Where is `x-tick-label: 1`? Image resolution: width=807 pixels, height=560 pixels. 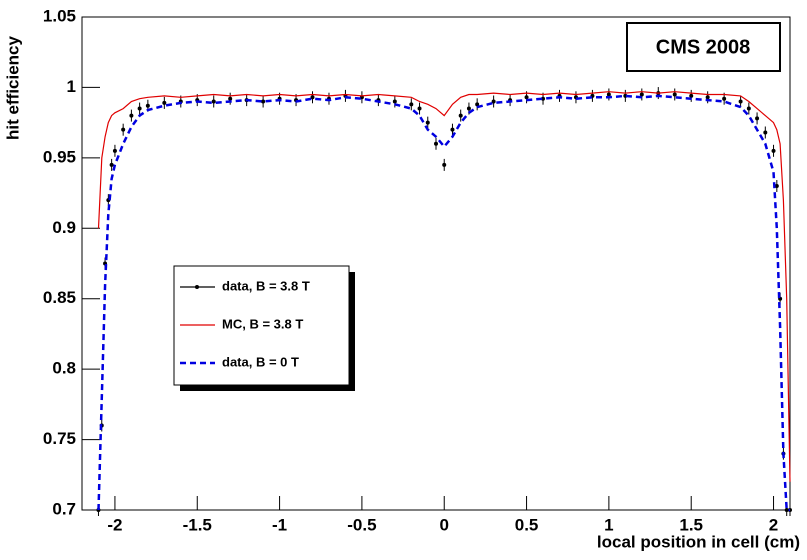
x-tick-label: 1 is located at coordinates (608, 524).